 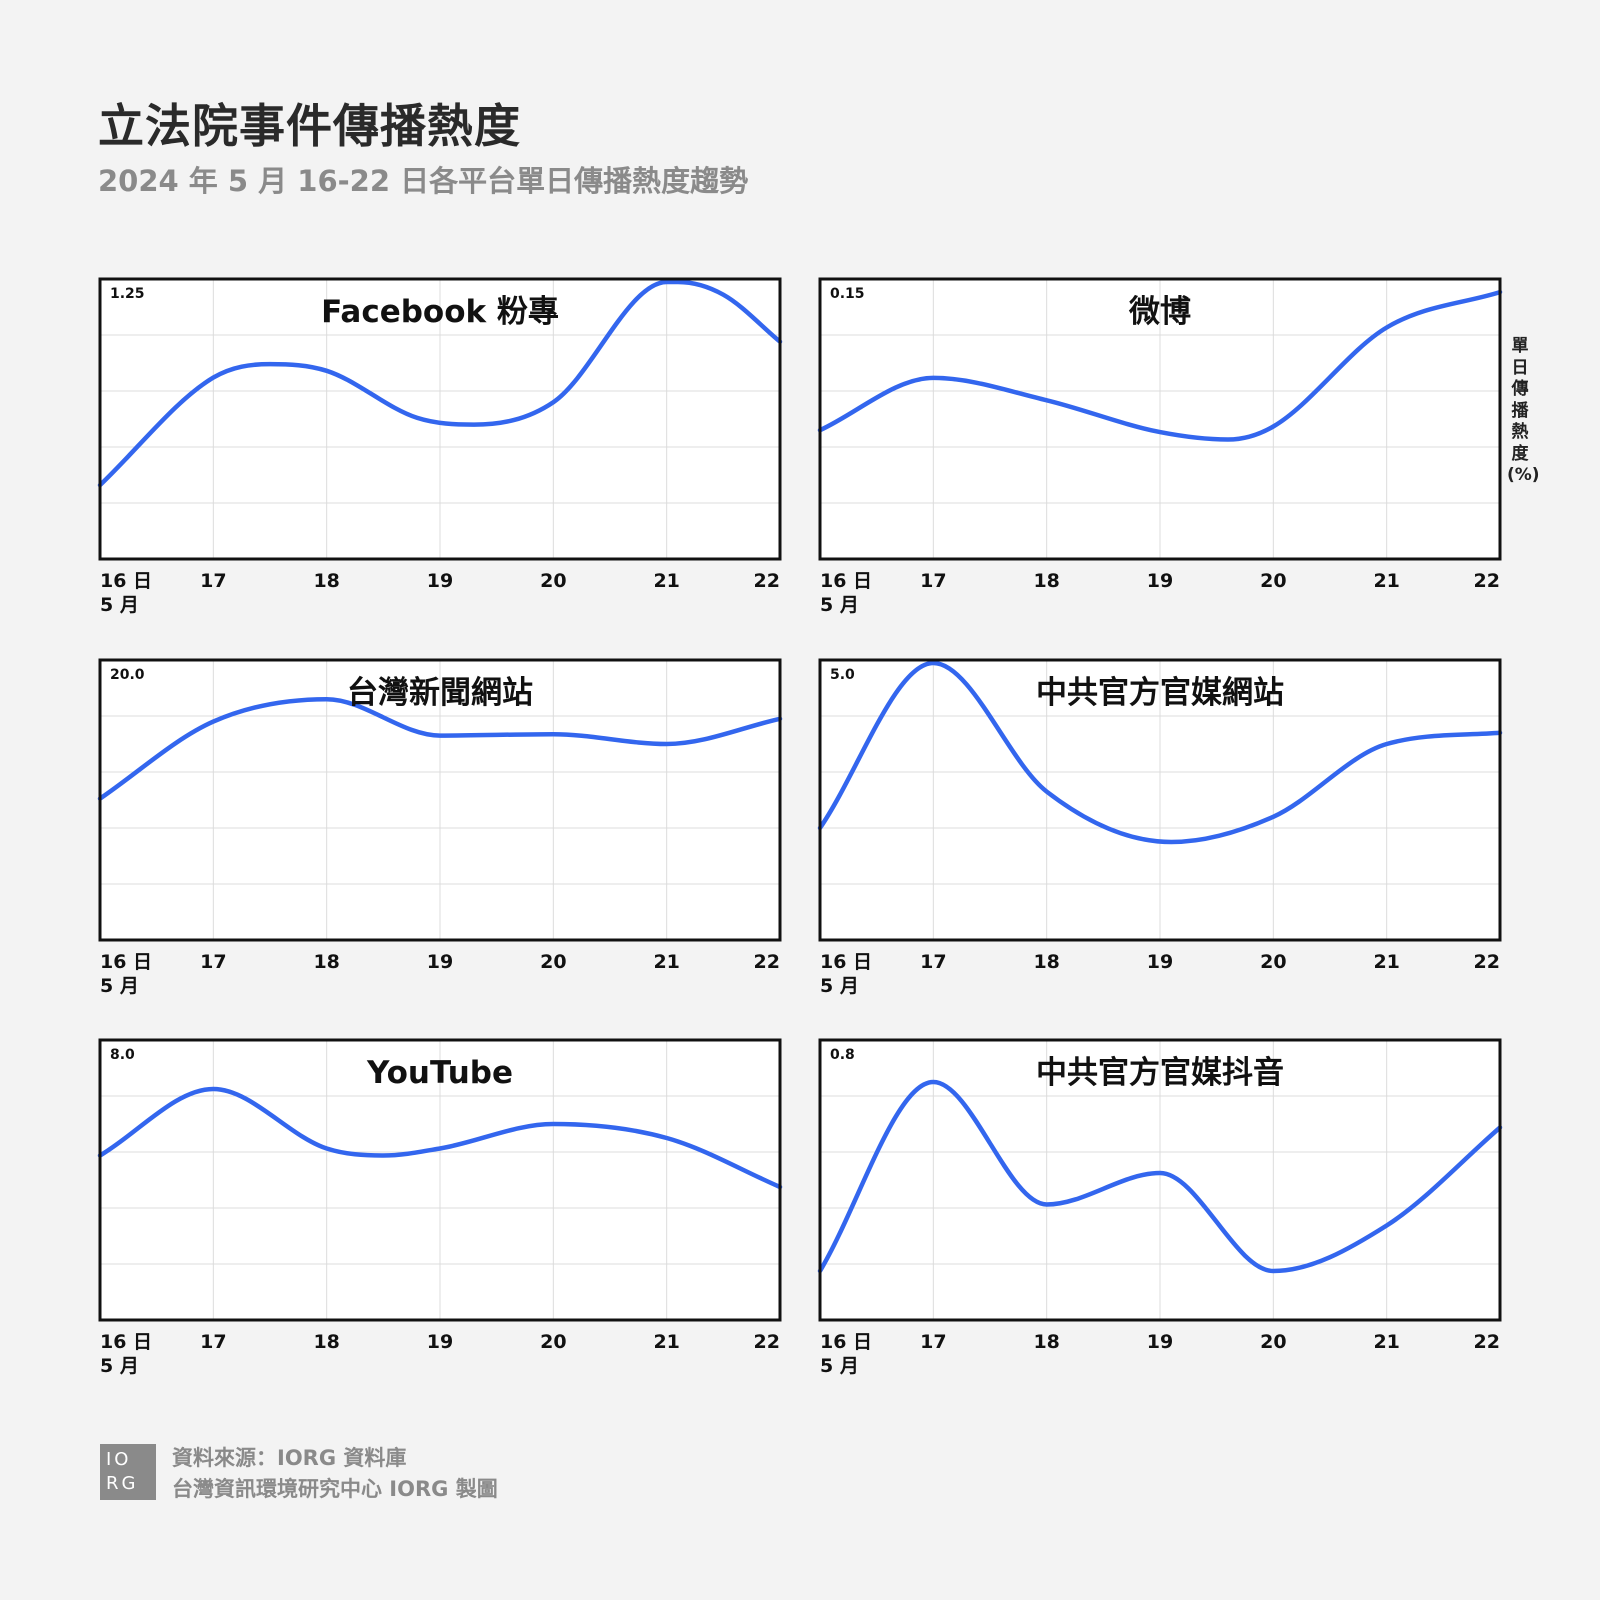 I want to click on y-max-label: 0.15, so click(x=847, y=294).